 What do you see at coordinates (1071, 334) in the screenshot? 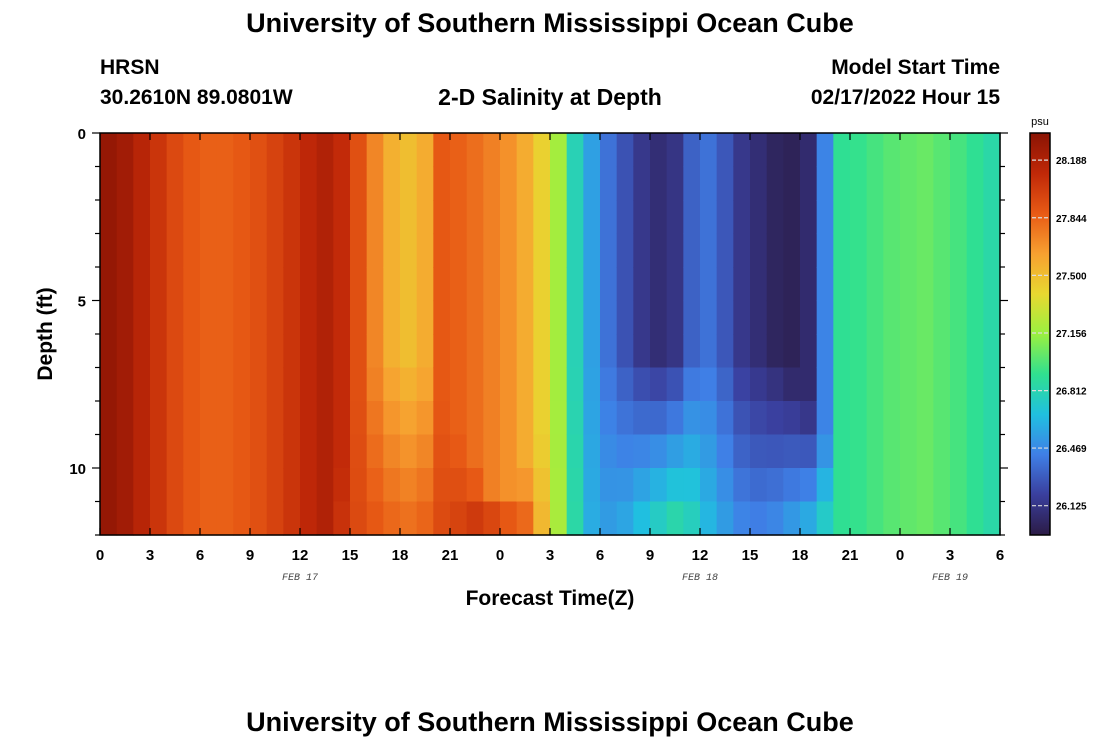
I see `colorbar-tick-label: 27.156` at bounding box center [1071, 334].